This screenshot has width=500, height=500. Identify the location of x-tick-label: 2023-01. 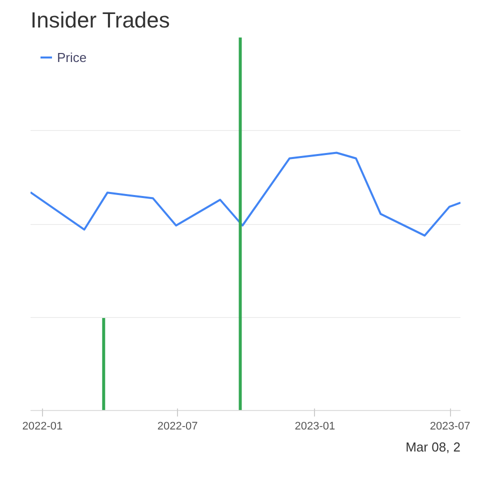
(315, 426).